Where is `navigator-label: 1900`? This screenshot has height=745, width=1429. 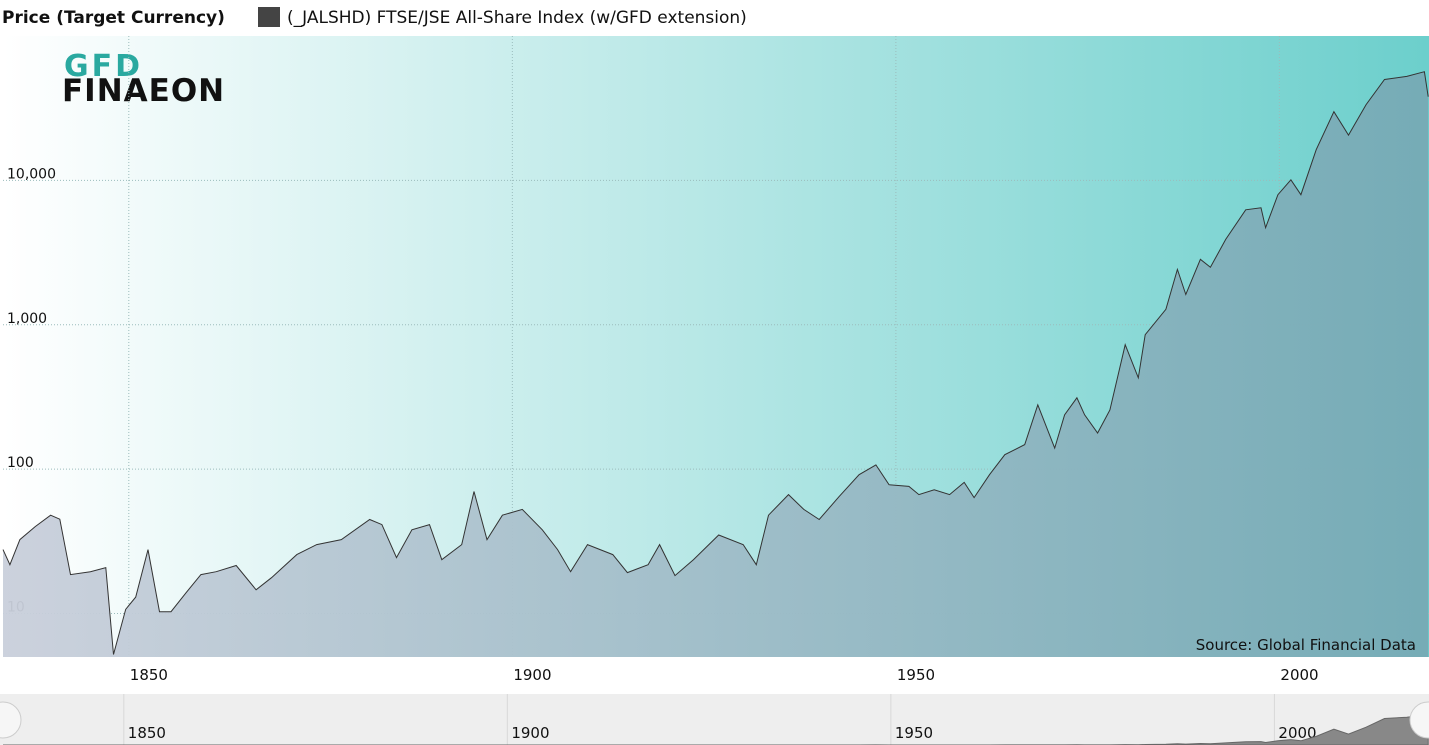
navigator-label: 1900 is located at coordinates (530, 733).